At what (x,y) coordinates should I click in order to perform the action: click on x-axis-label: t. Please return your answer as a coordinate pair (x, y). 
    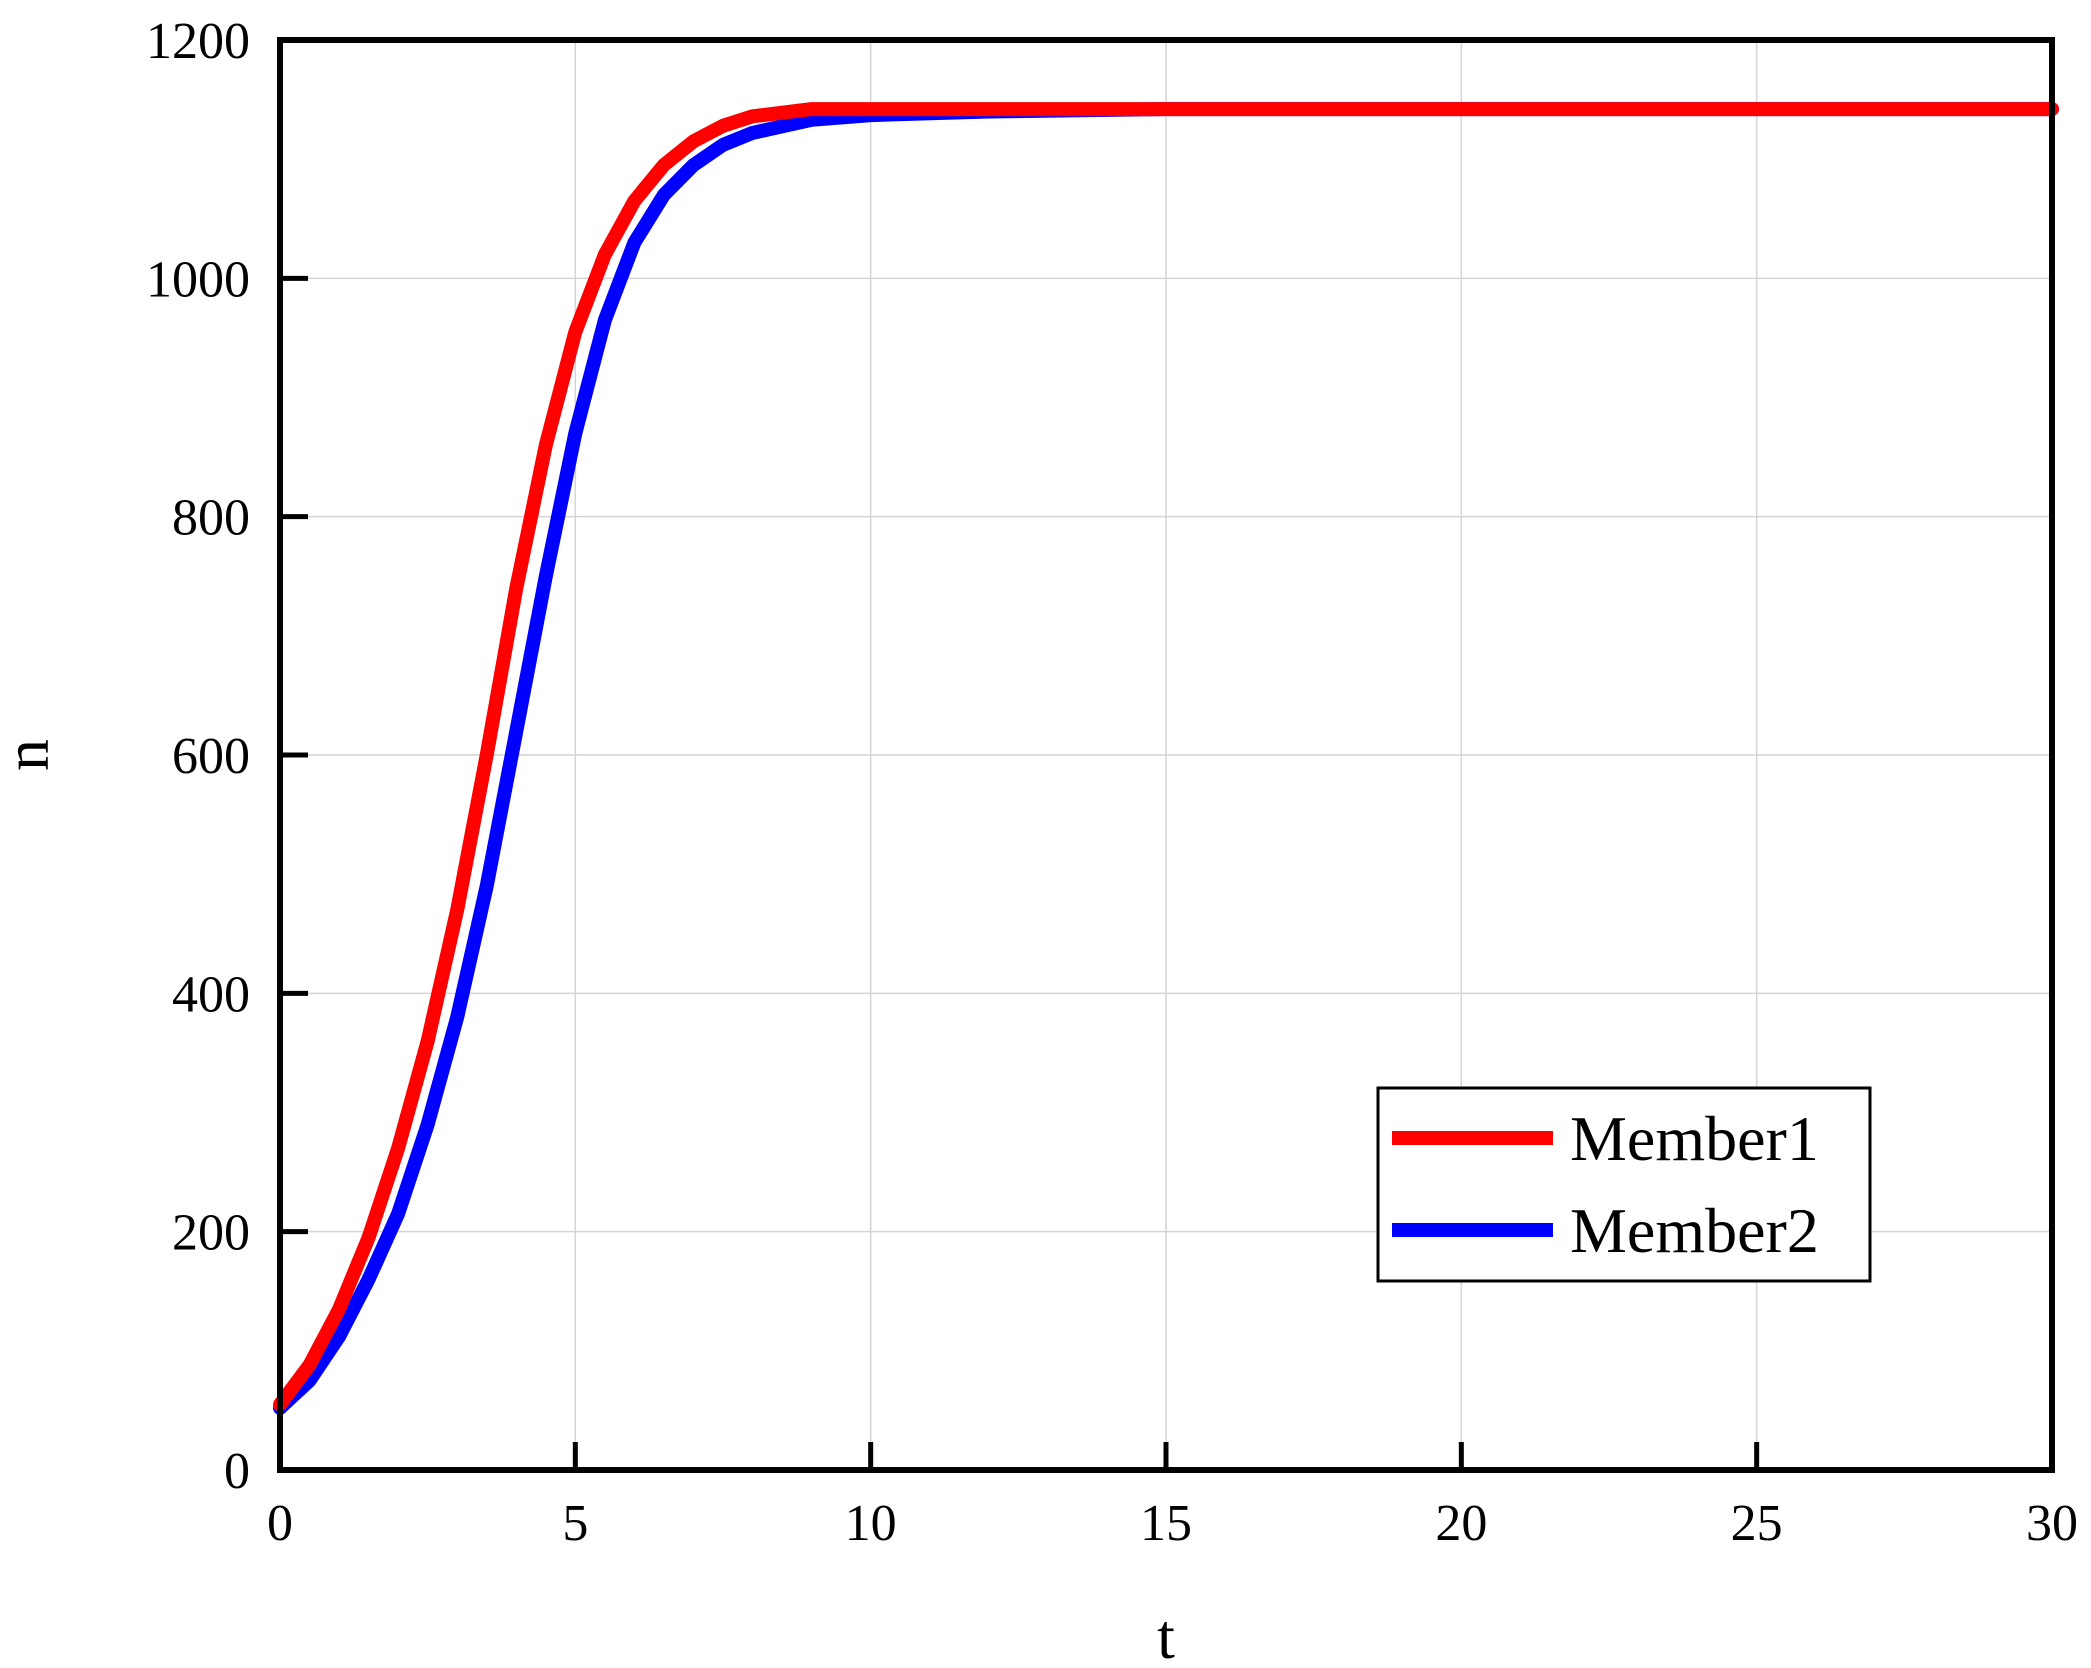
    Looking at the image, I should click on (1166, 1634).